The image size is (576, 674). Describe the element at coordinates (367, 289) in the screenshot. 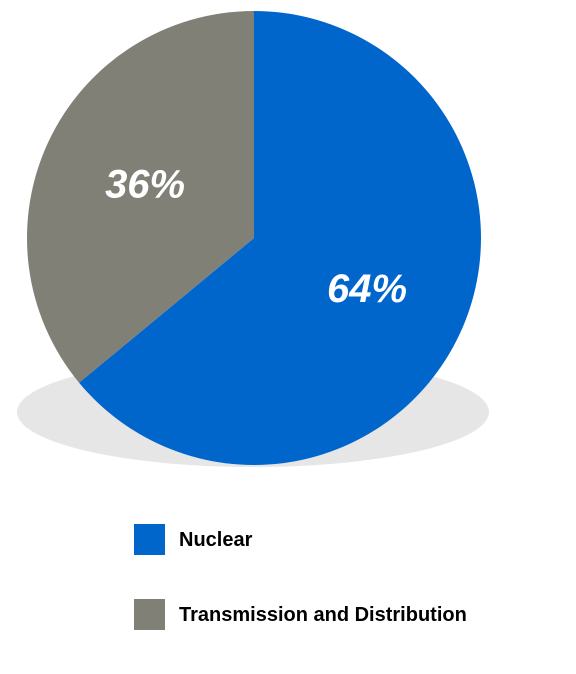

I see `pie-slice-label-nuclear: 64%` at that location.